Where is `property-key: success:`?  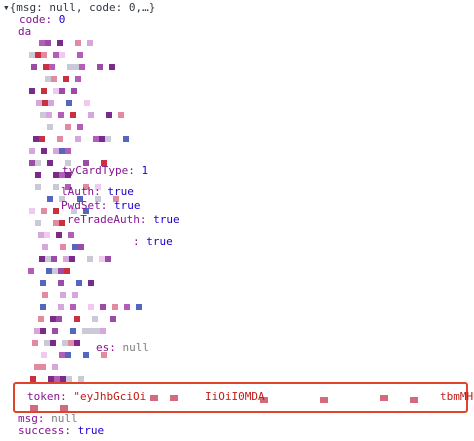
property-key: success: is located at coordinates (44, 430).